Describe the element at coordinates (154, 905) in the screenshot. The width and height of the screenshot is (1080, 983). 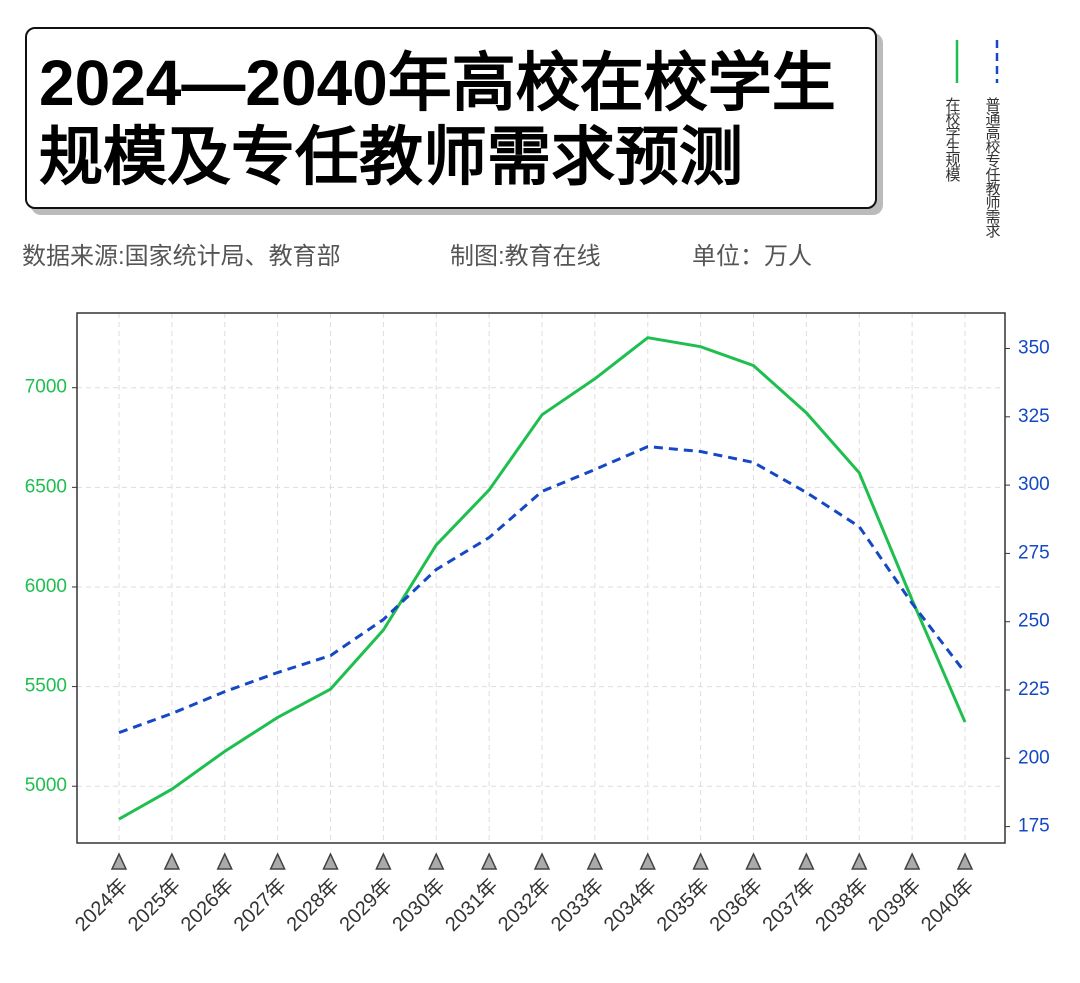
I see `x-tick-label: 2025年` at that location.